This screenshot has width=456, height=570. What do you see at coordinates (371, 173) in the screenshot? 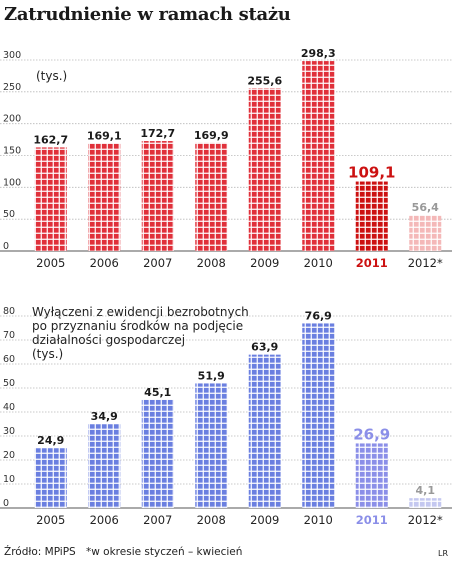
I see `data-label: 109,1` at bounding box center [371, 173].